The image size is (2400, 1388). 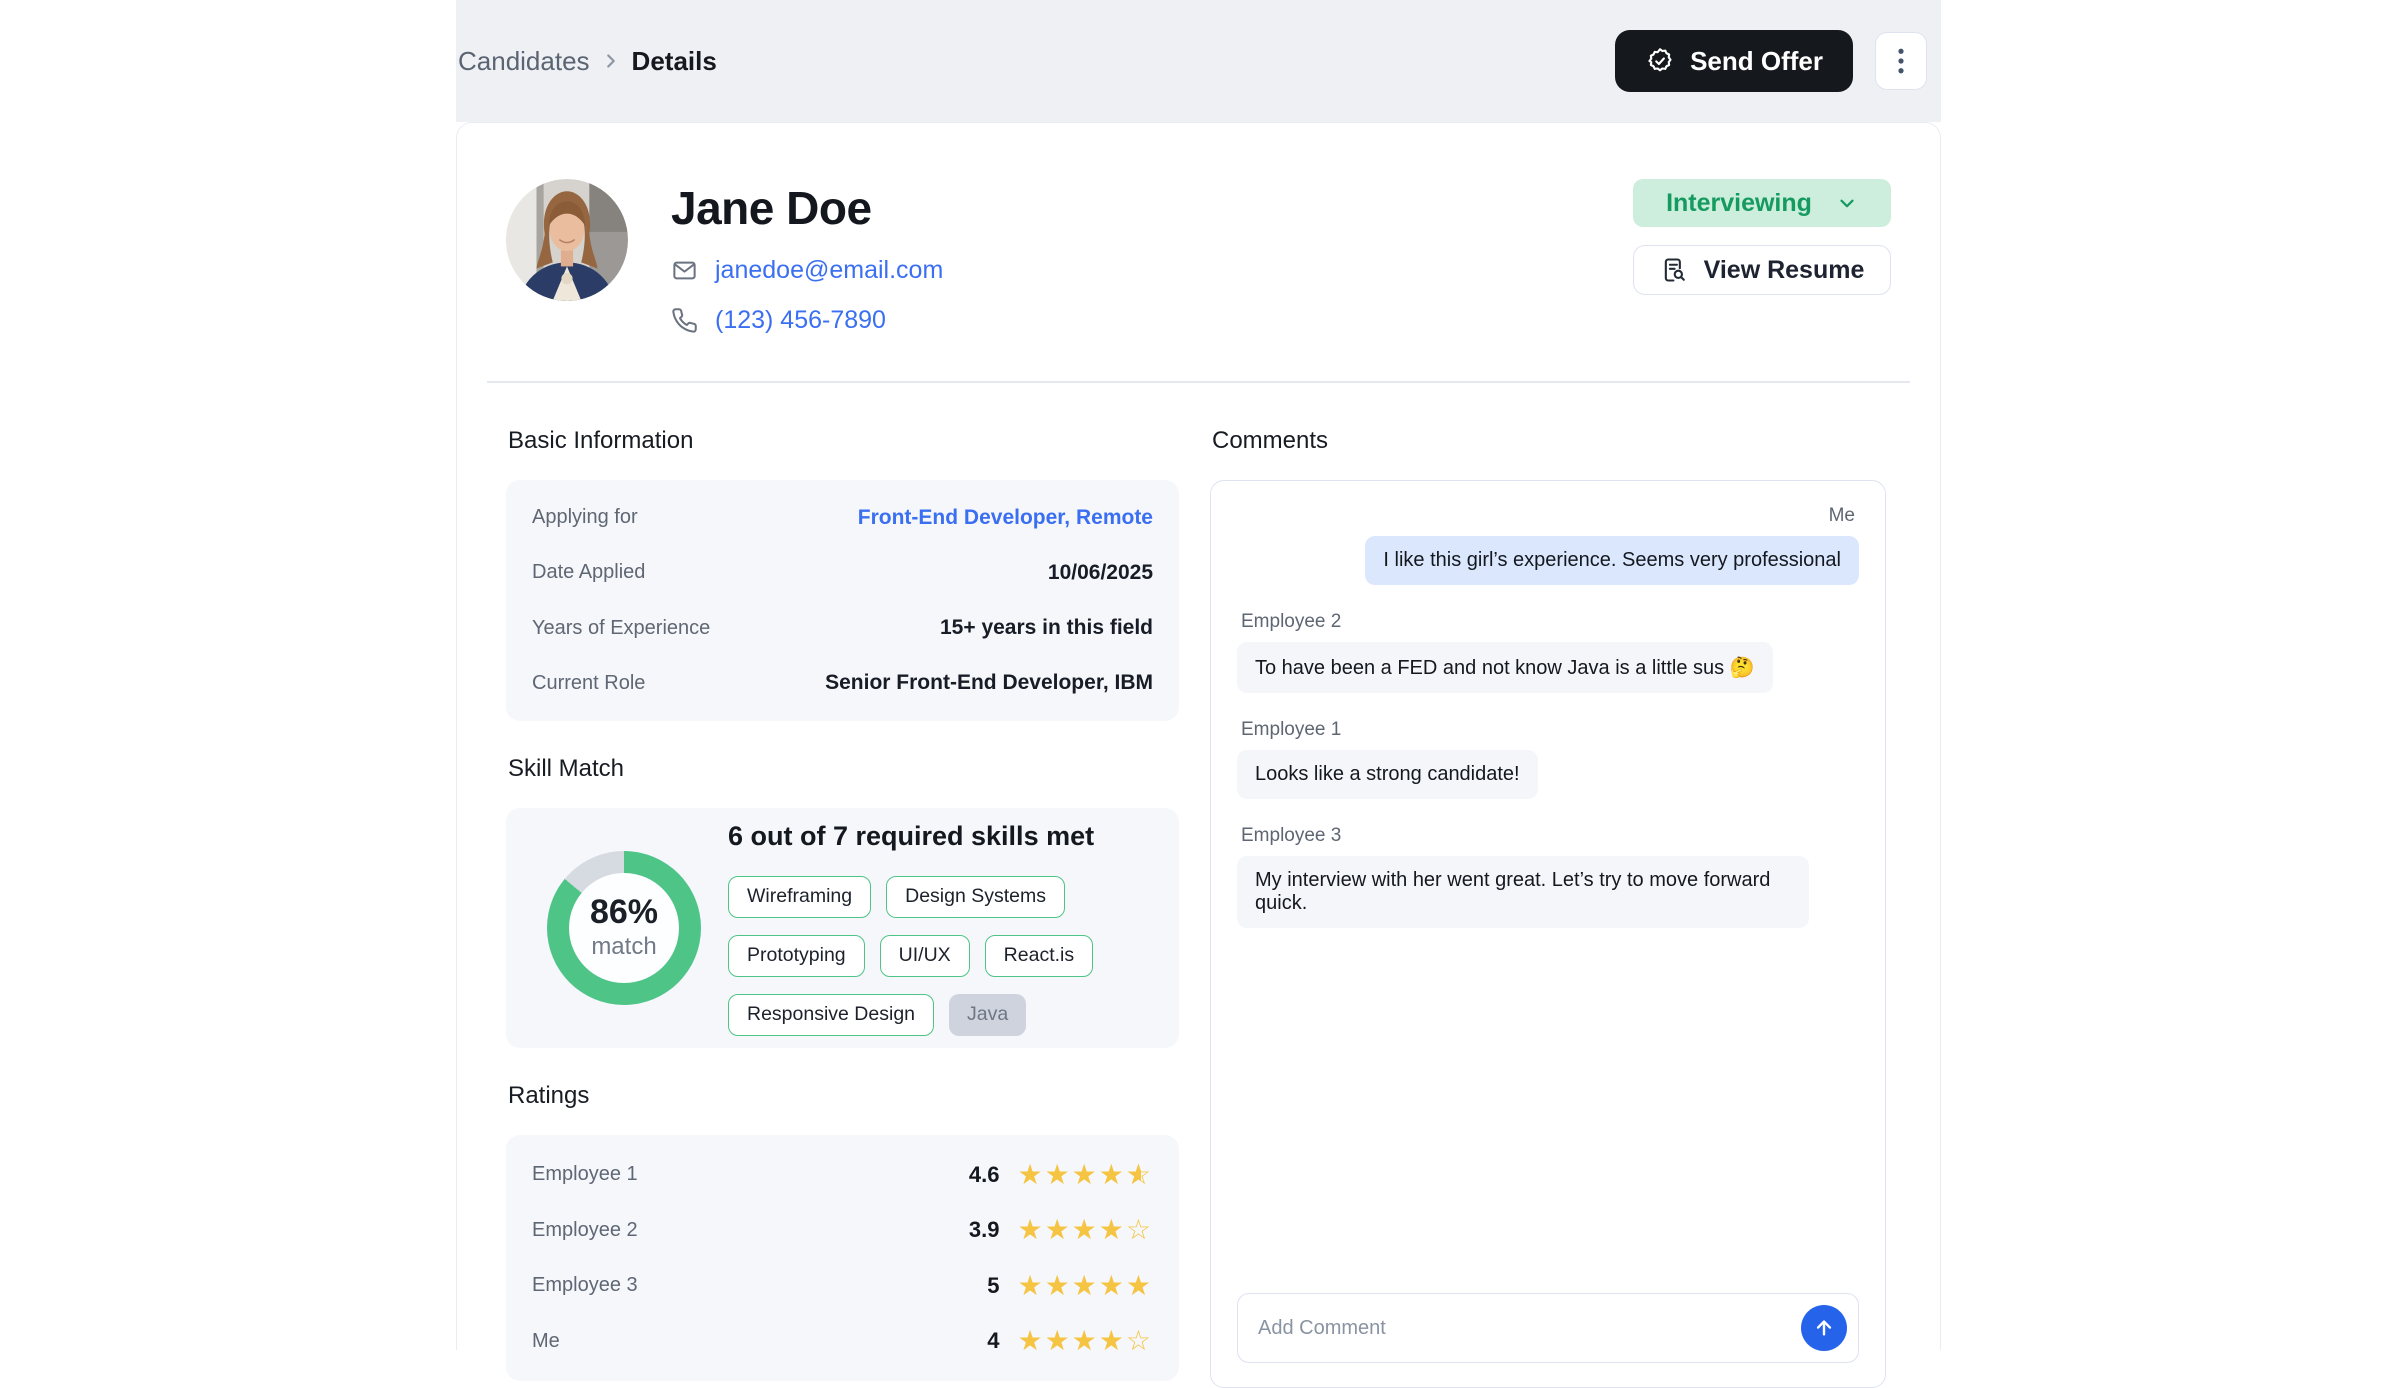 What do you see at coordinates (831, 1014) in the screenshot?
I see `skill-chip: Responsive Design` at bounding box center [831, 1014].